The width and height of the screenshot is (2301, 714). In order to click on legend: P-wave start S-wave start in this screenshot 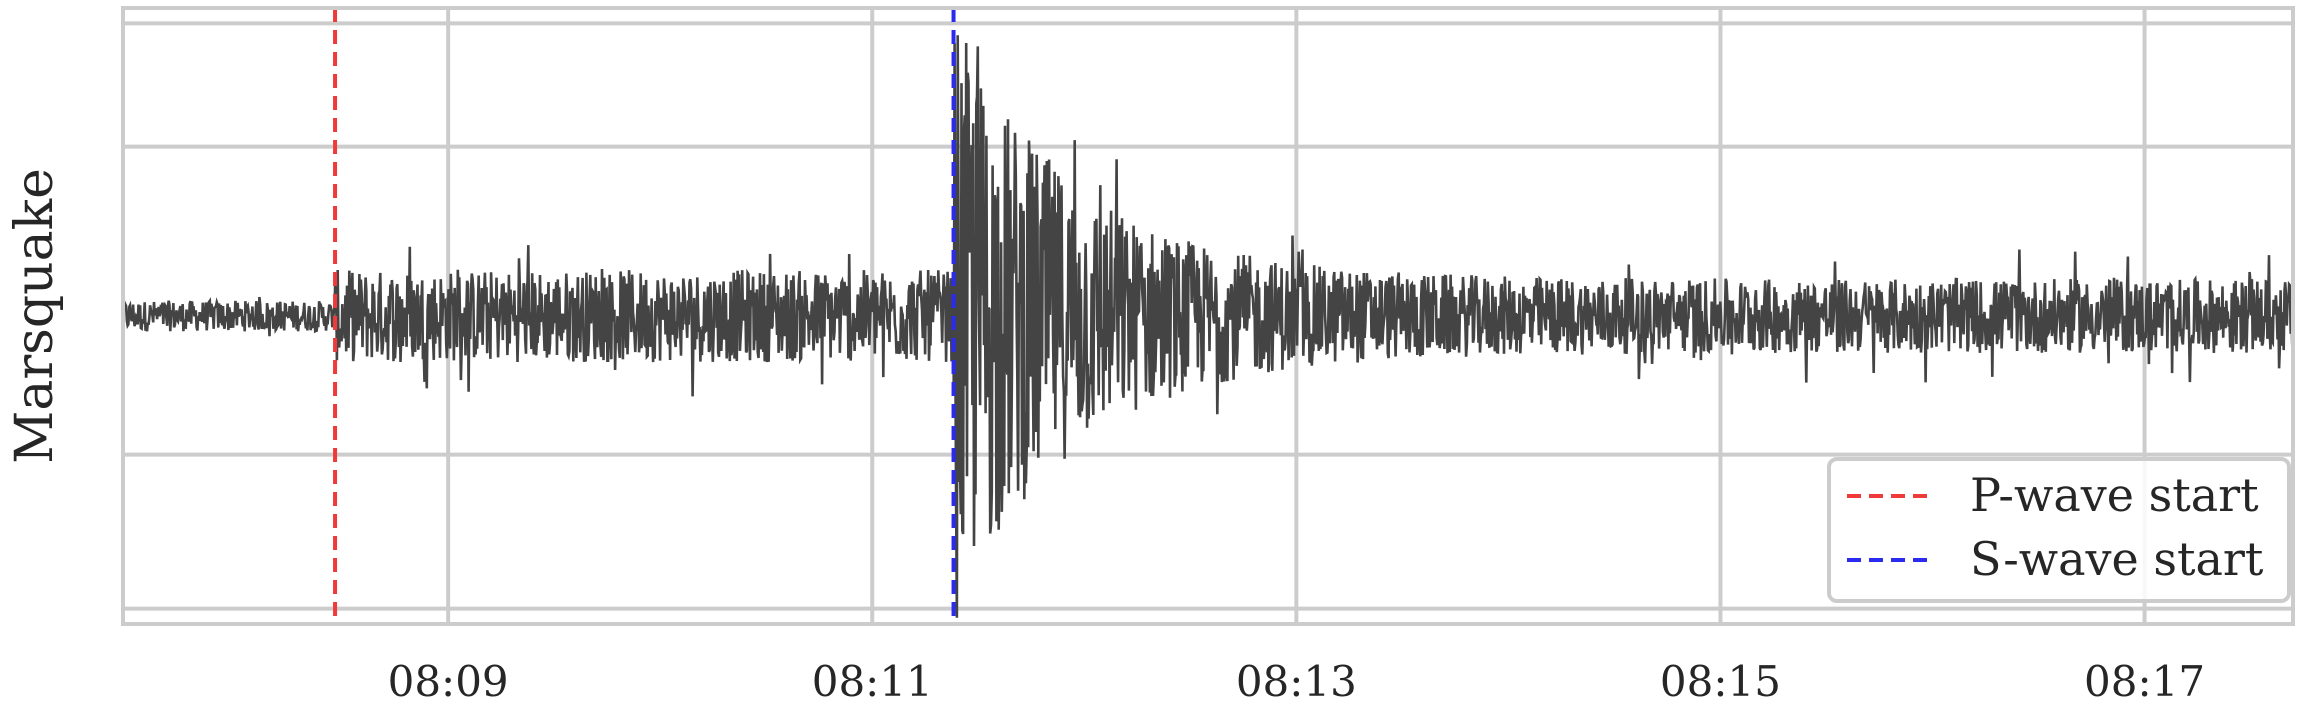, I will do `click(2059, 530)`.